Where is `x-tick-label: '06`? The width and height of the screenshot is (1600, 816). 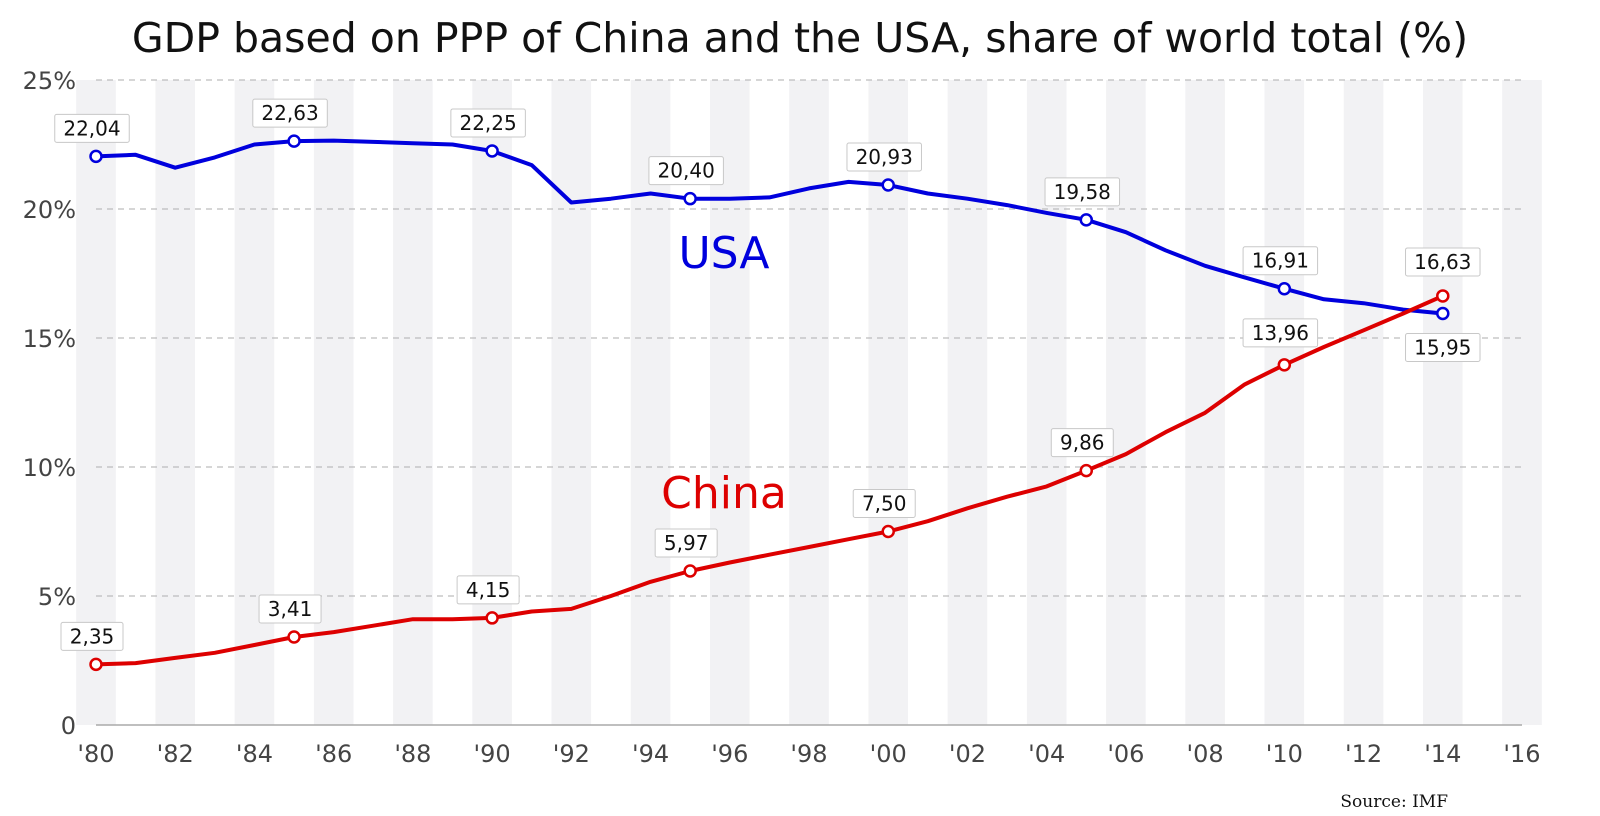
x-tick-label: '06 is located at coordinates (1125, 754).